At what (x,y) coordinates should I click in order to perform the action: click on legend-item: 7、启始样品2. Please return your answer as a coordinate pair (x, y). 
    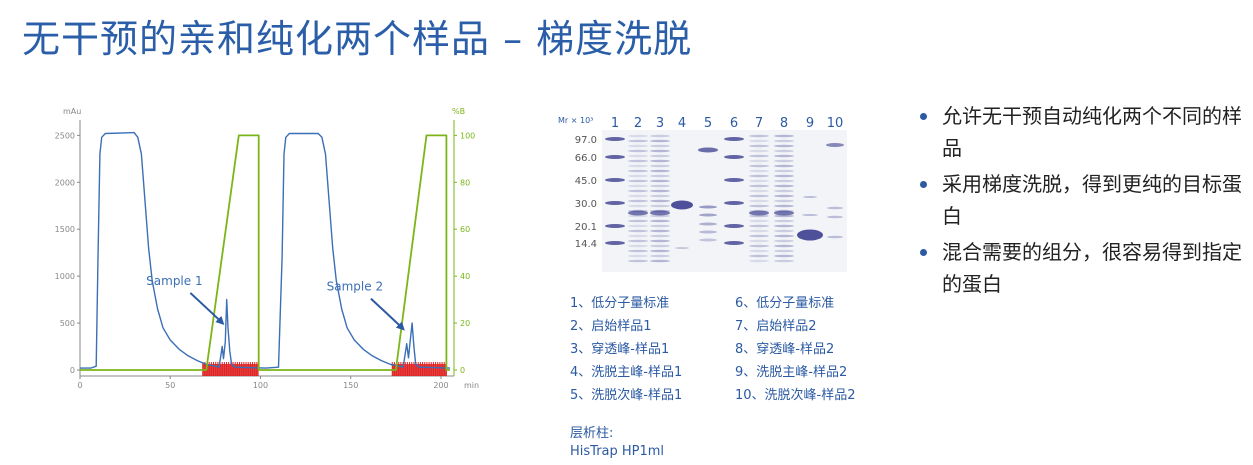
    Looking at the image, I should click on (776, 326).